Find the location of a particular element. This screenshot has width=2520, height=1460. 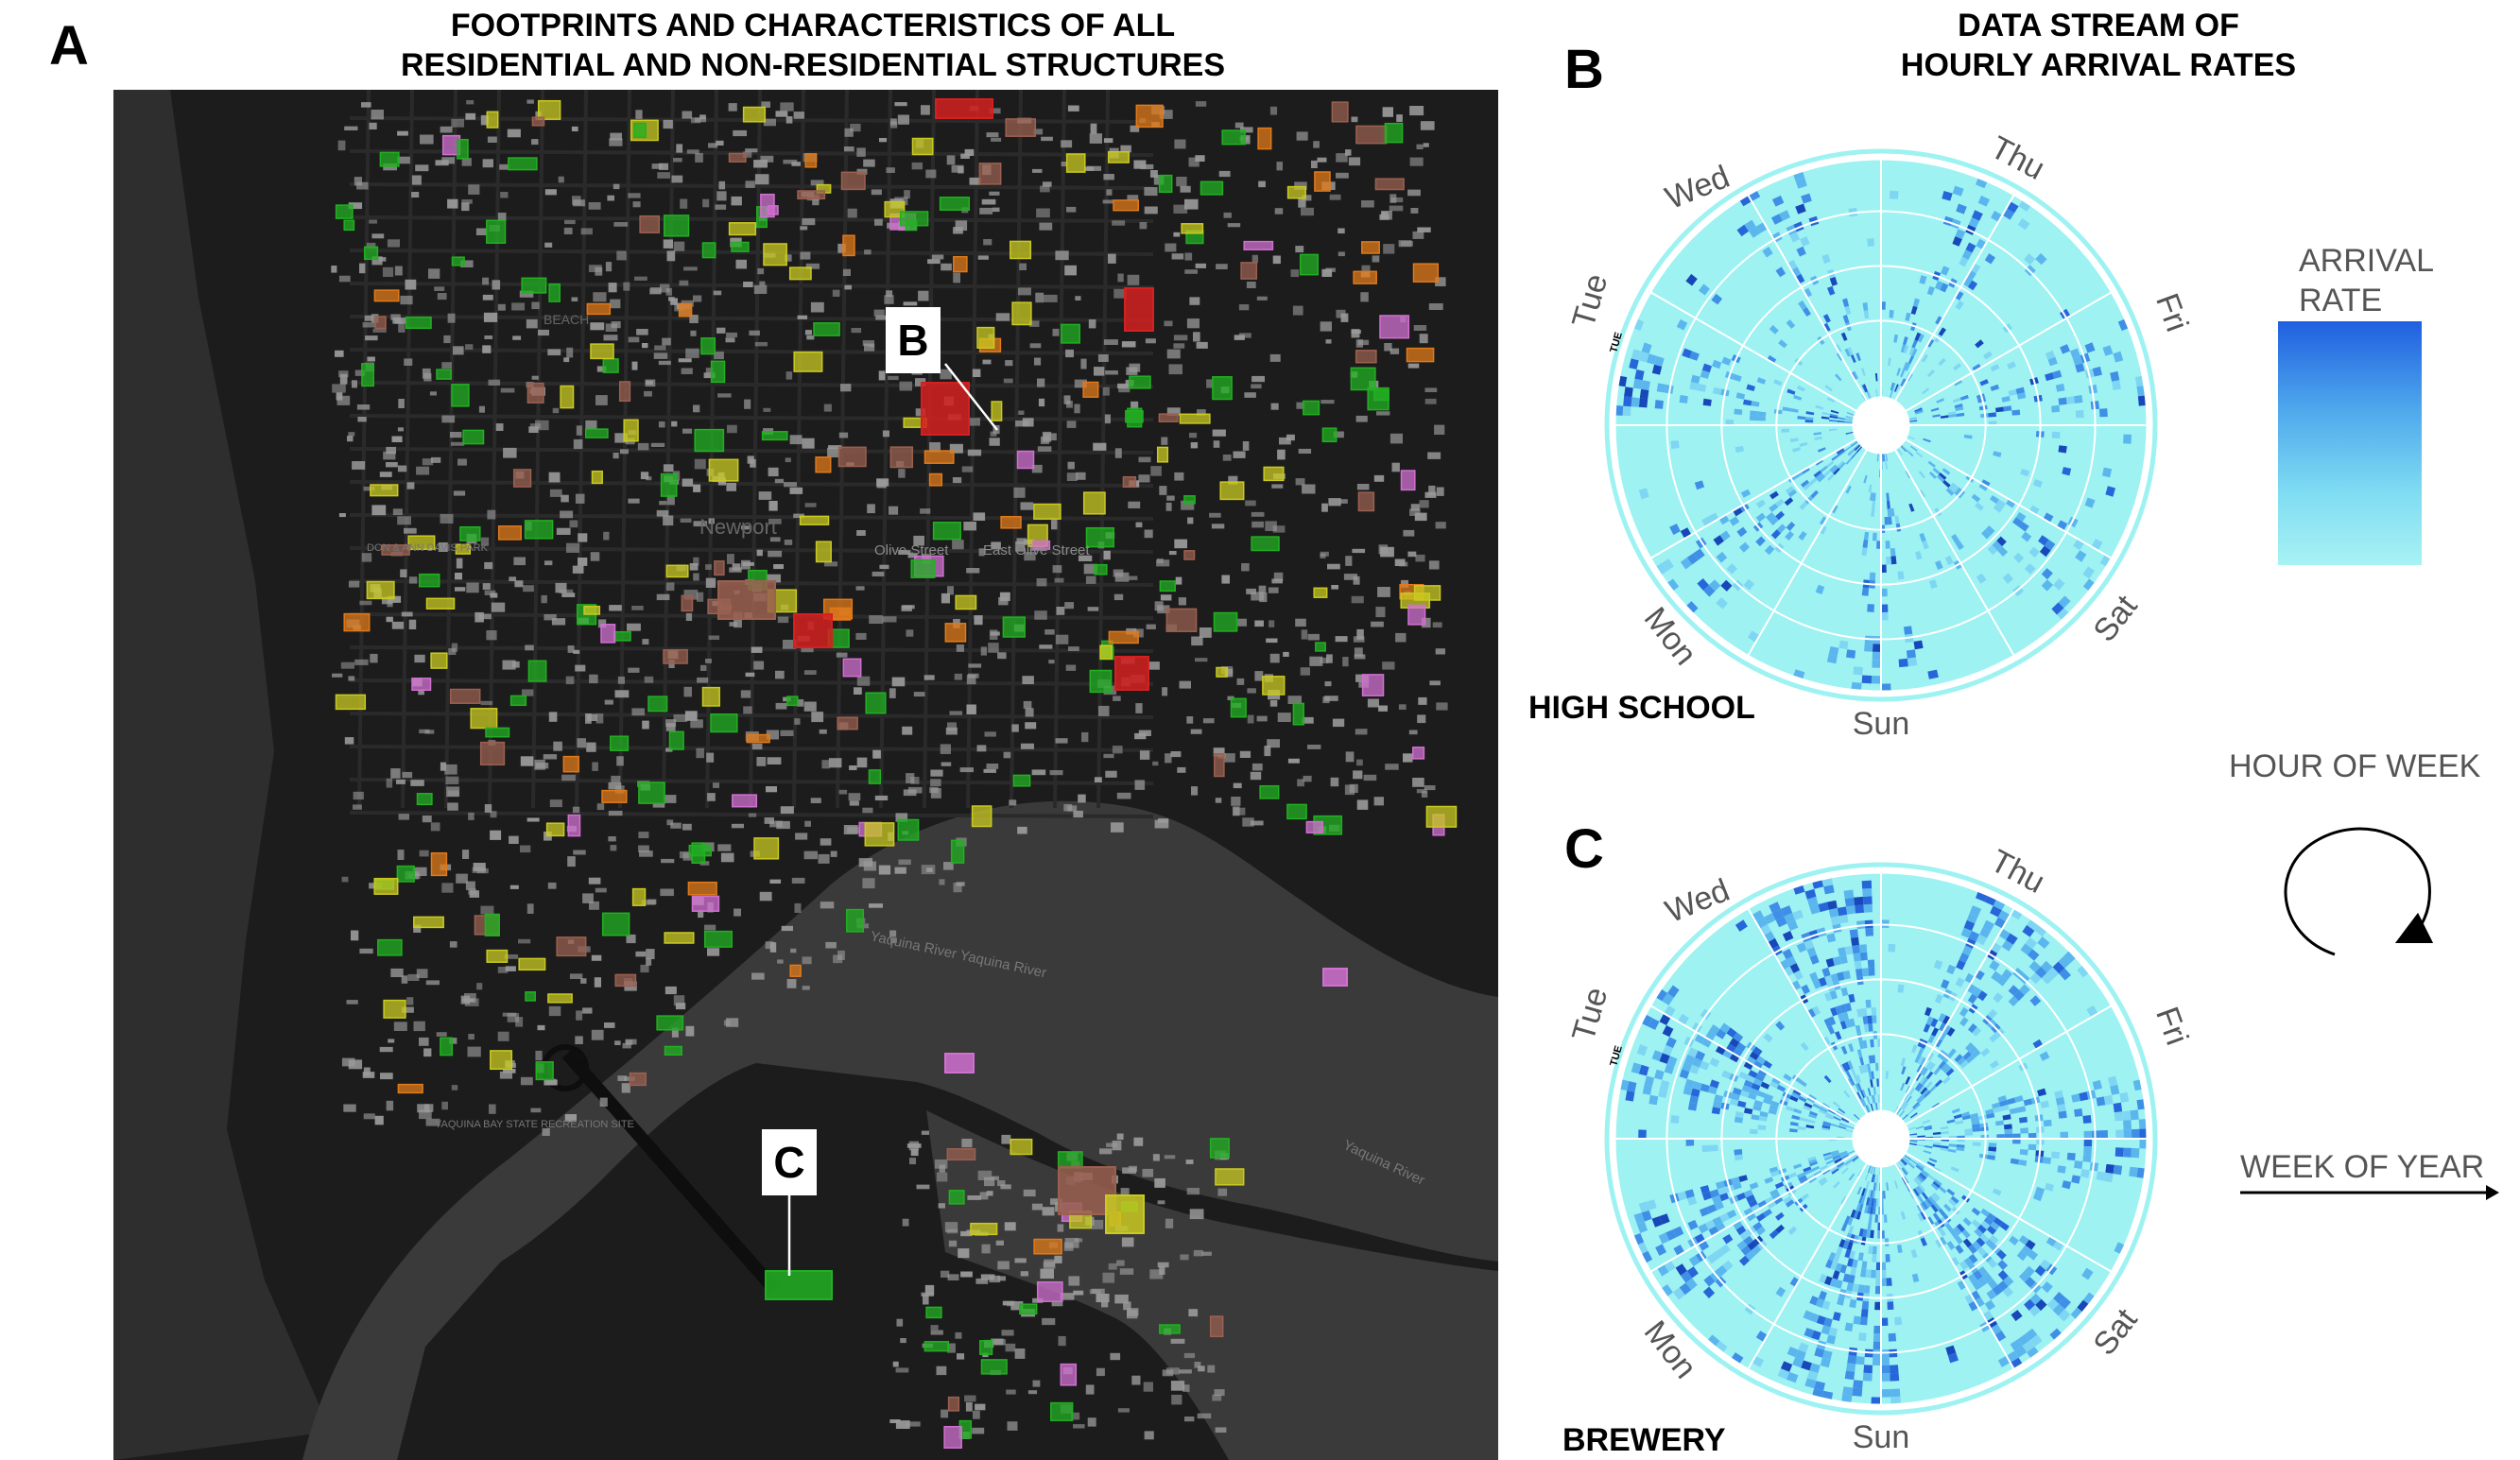

radial-spoke is located at coordinates (2009, 1065).